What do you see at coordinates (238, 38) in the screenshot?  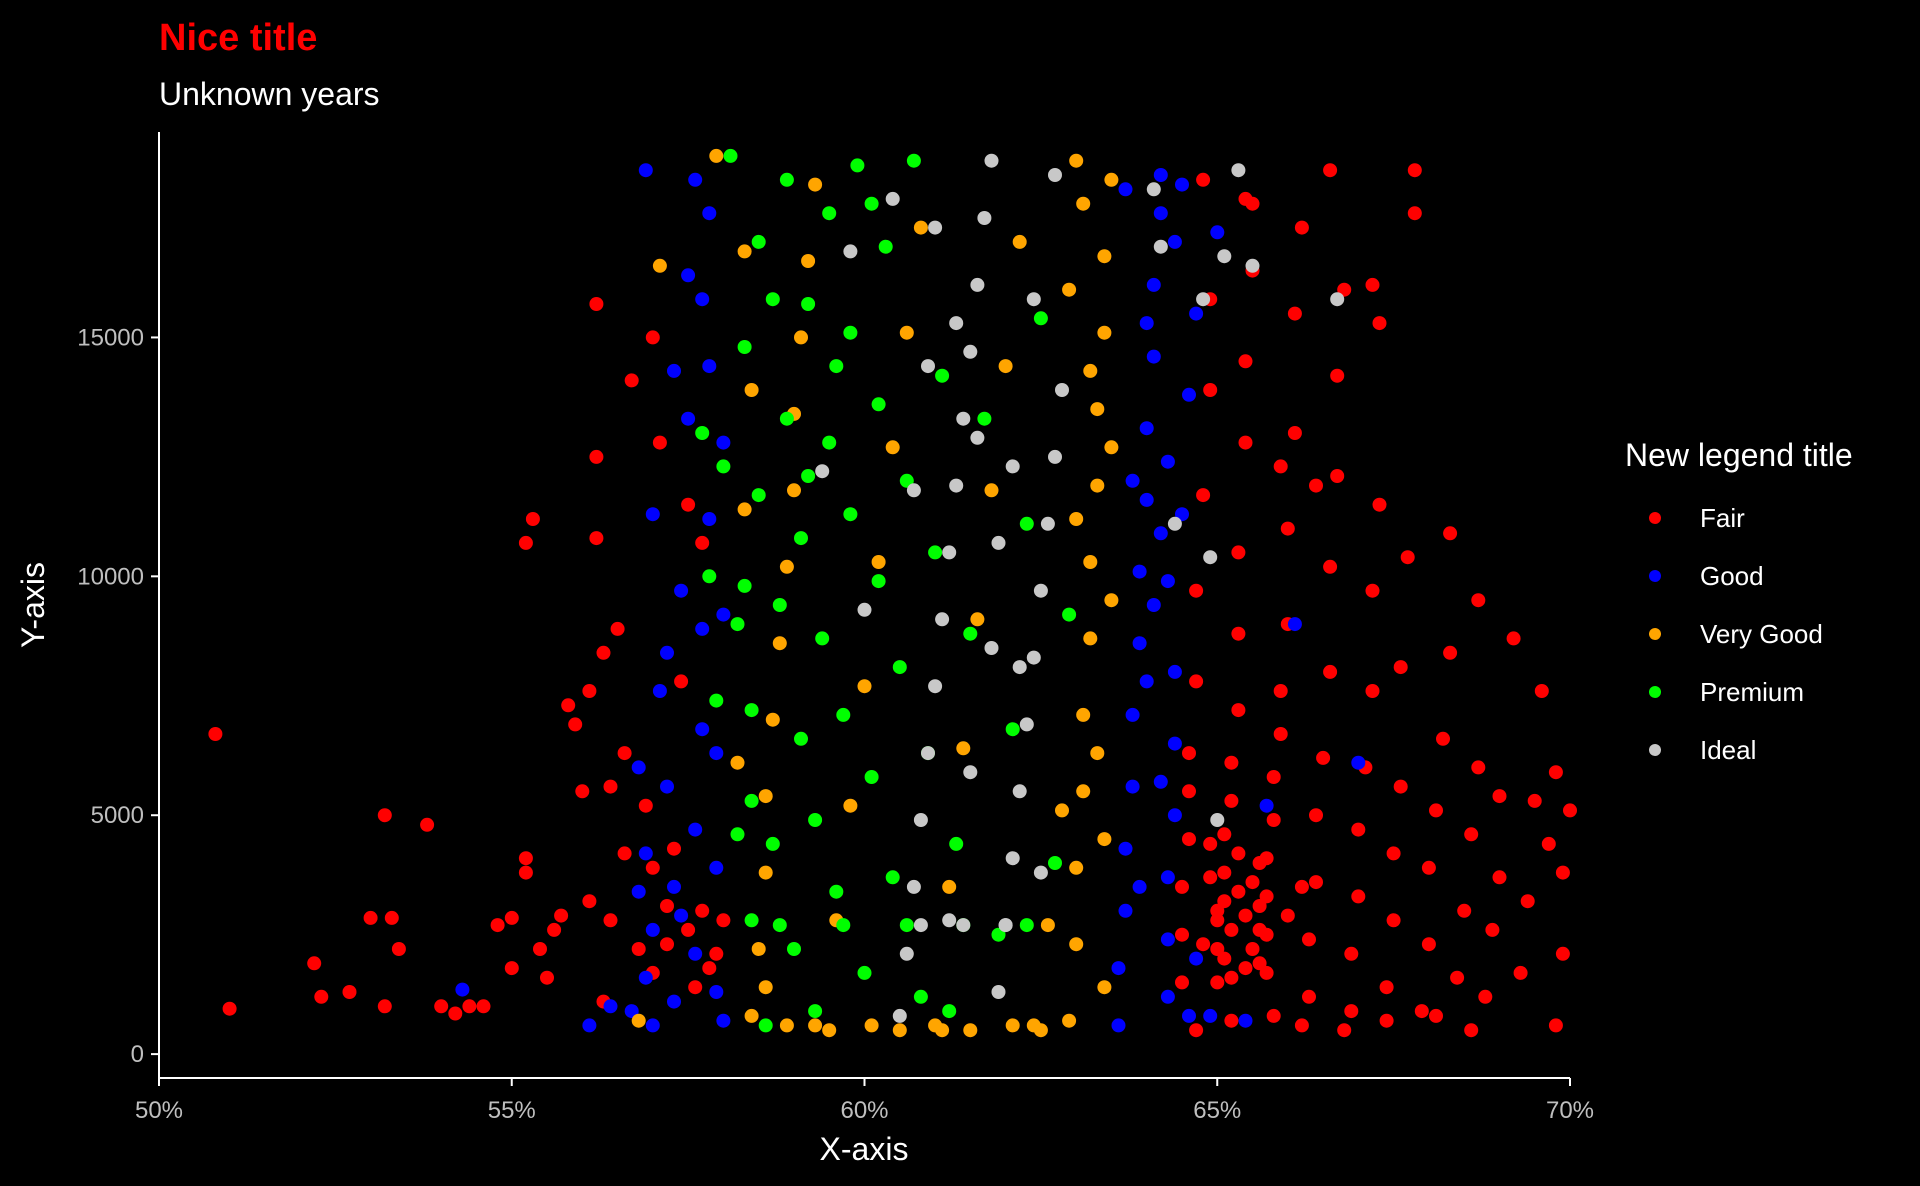 I see `chart-title: Nice title` at bounding box center [238, 38].